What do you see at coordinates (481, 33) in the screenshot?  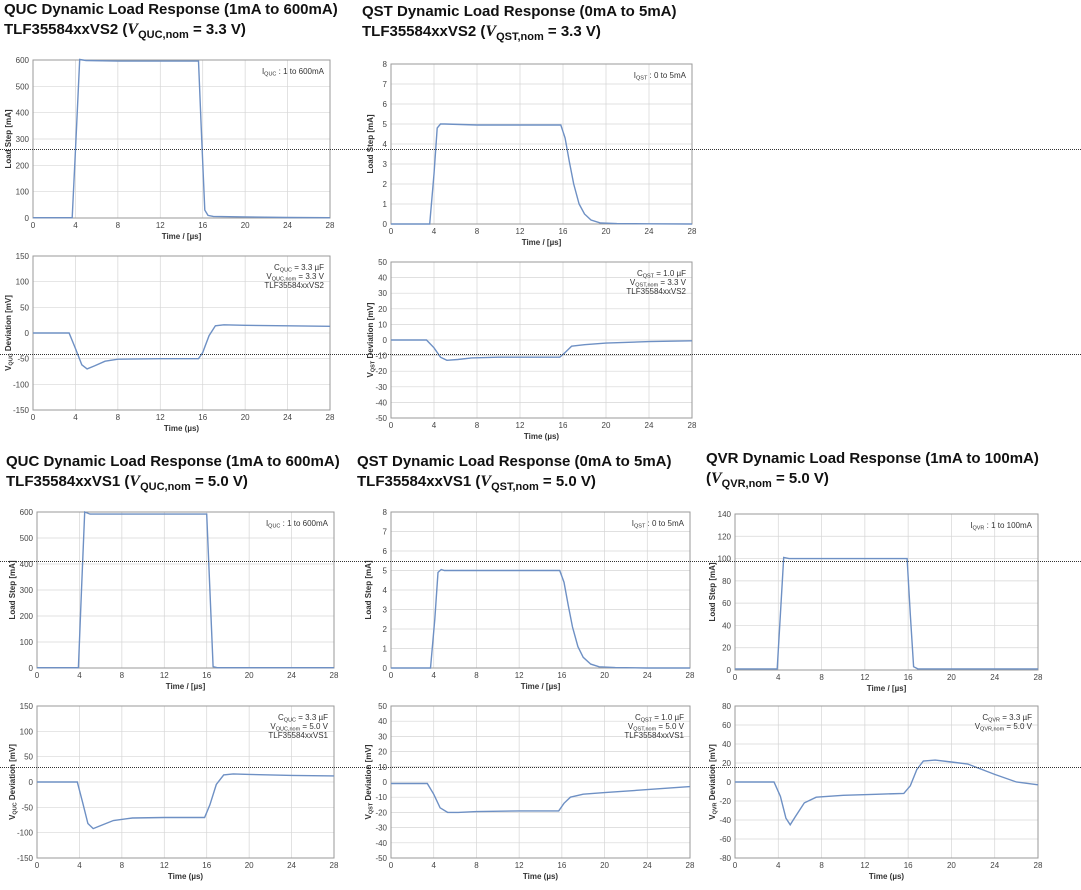 I see `group-title-line2: TLF35584xxVS2 (VQST,nom = 3.3 V)` at bounding box center [481, 33].